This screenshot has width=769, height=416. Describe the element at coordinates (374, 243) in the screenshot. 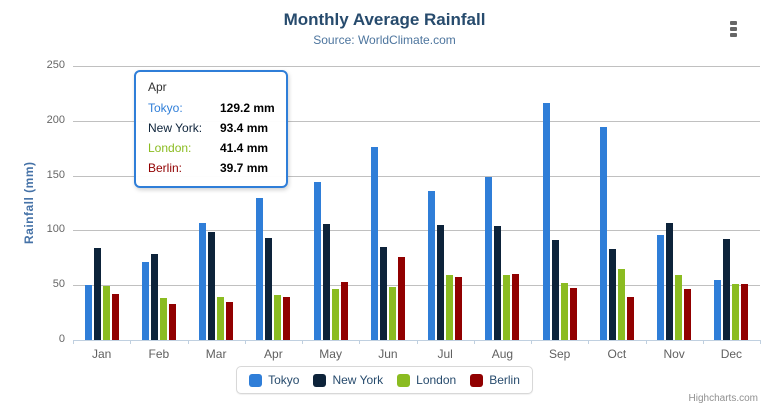

I see `bar-tokyo-jun` at that location.